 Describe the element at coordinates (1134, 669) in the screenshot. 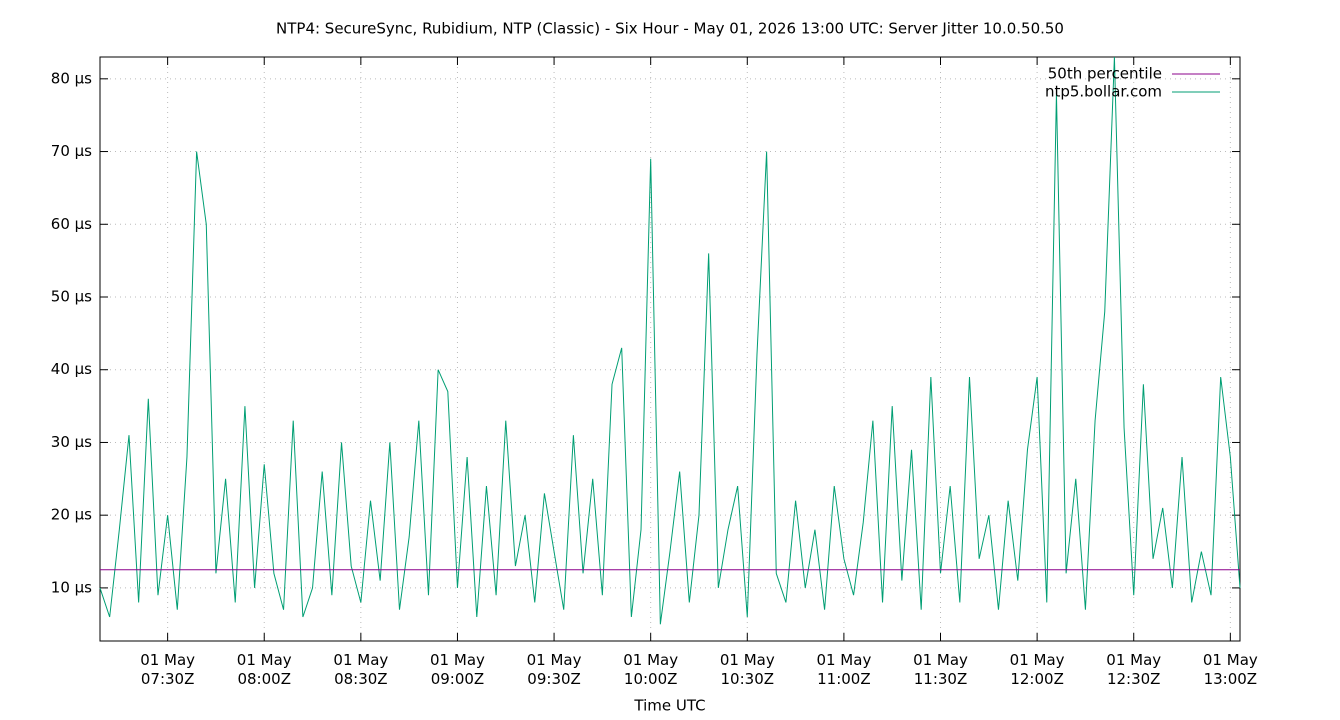

I see `x-tick-label: 01 May 12:30Z` at that location.